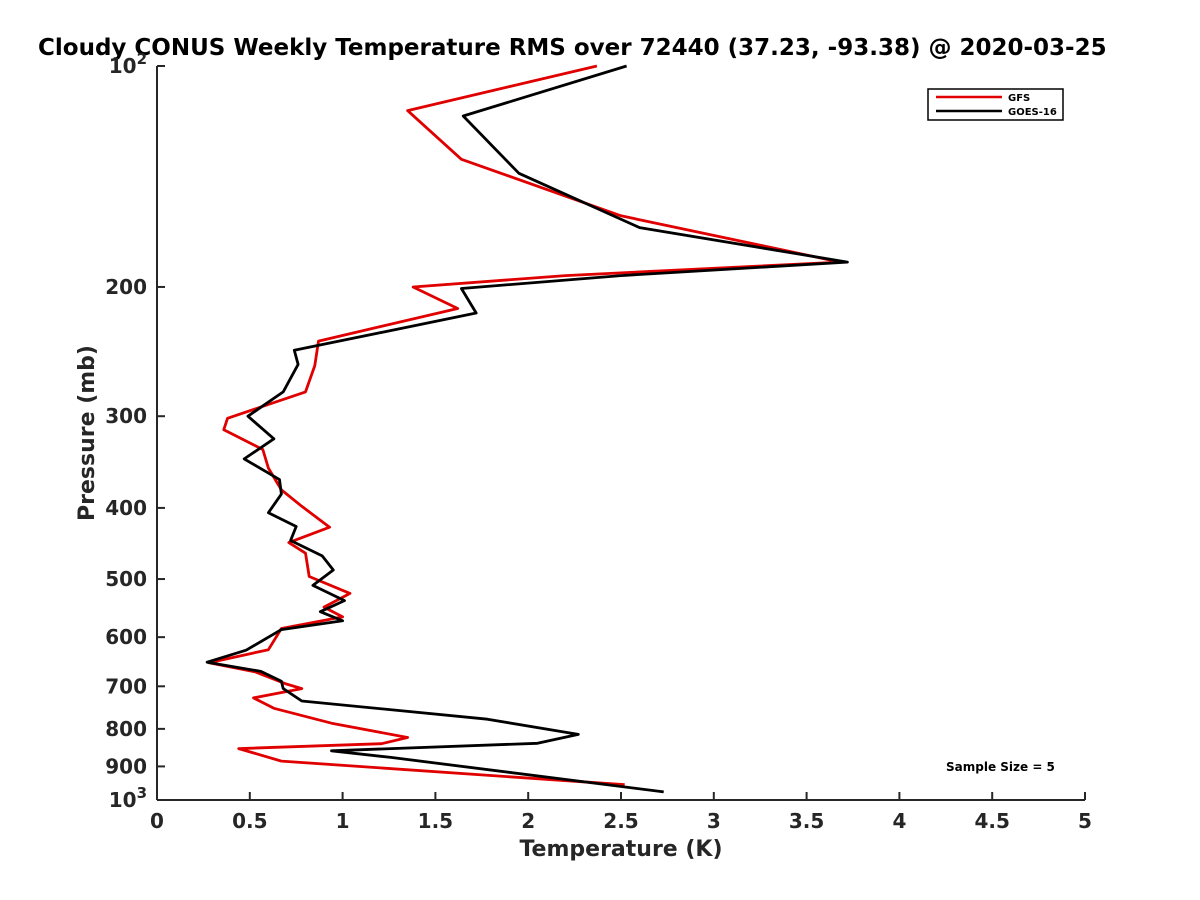 This screenshot has width=1200, height=900. I want to click on x-tick-label: 2.5, so click(620, 821).